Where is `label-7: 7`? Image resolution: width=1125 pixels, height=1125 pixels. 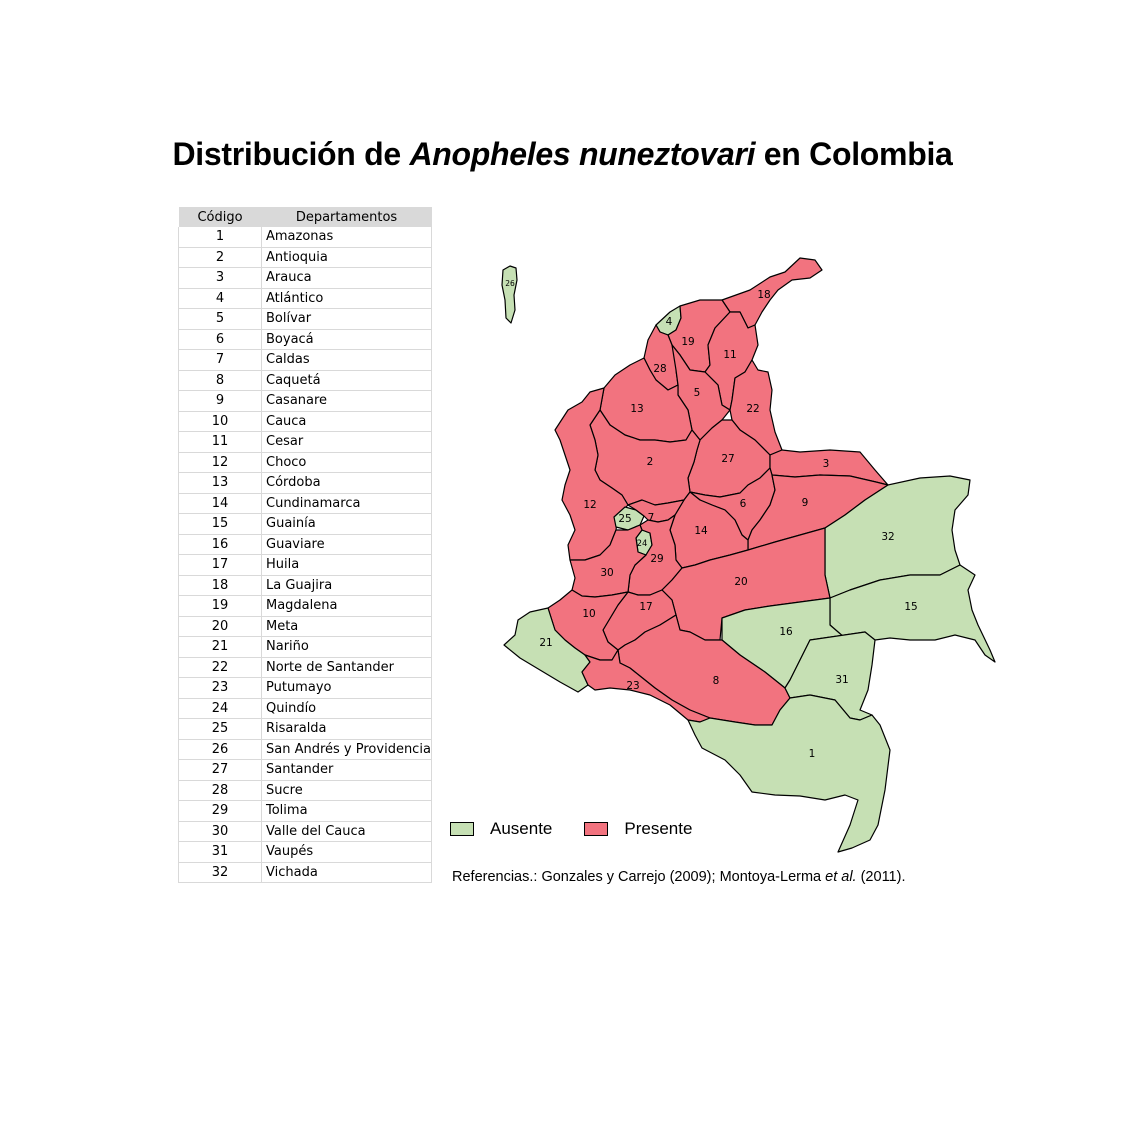
label-7: 7 is located at coordinates (651, 518).